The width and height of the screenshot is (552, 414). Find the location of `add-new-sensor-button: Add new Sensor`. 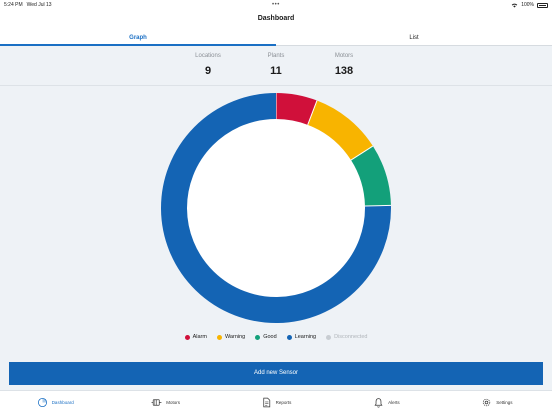

add-new-sensor-button: Add new Sensor is located at coordinates (276, 373).